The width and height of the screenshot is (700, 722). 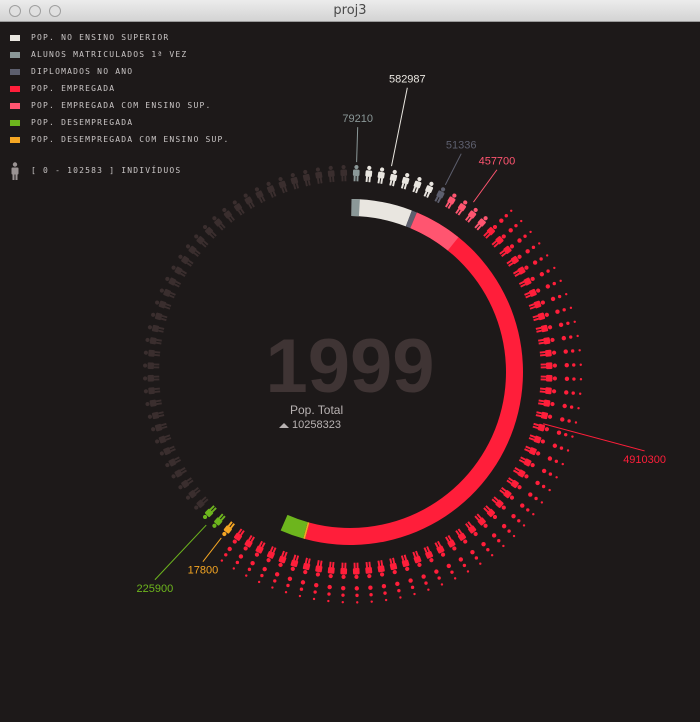 What do you see at coordinates (350, 11) in the screenshot?
I see `window-titlebar: proj3` at bounding box center [350, 11].